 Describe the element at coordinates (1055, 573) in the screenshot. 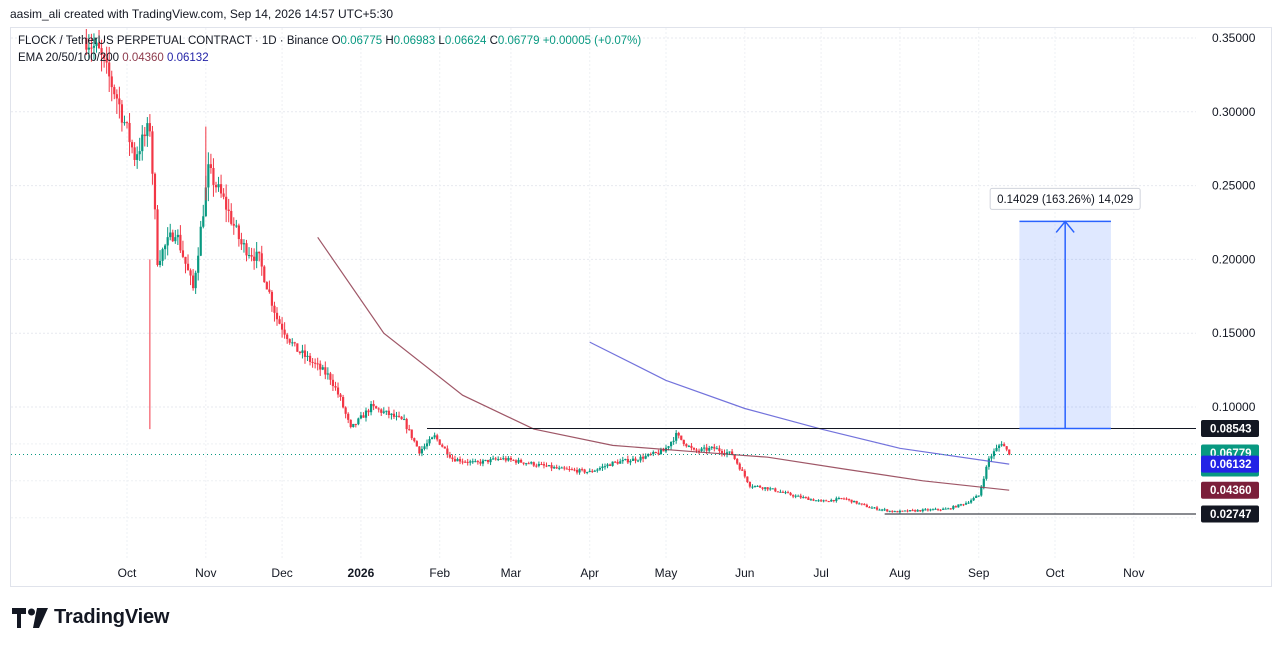

I see `time-tick-label: Oct` at that location.